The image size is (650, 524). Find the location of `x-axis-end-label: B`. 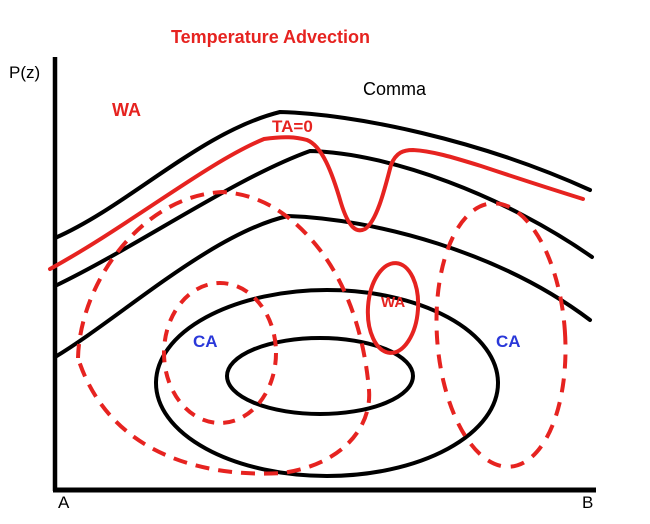

x-axis-end-label: B is located at coordinates (588, 502).